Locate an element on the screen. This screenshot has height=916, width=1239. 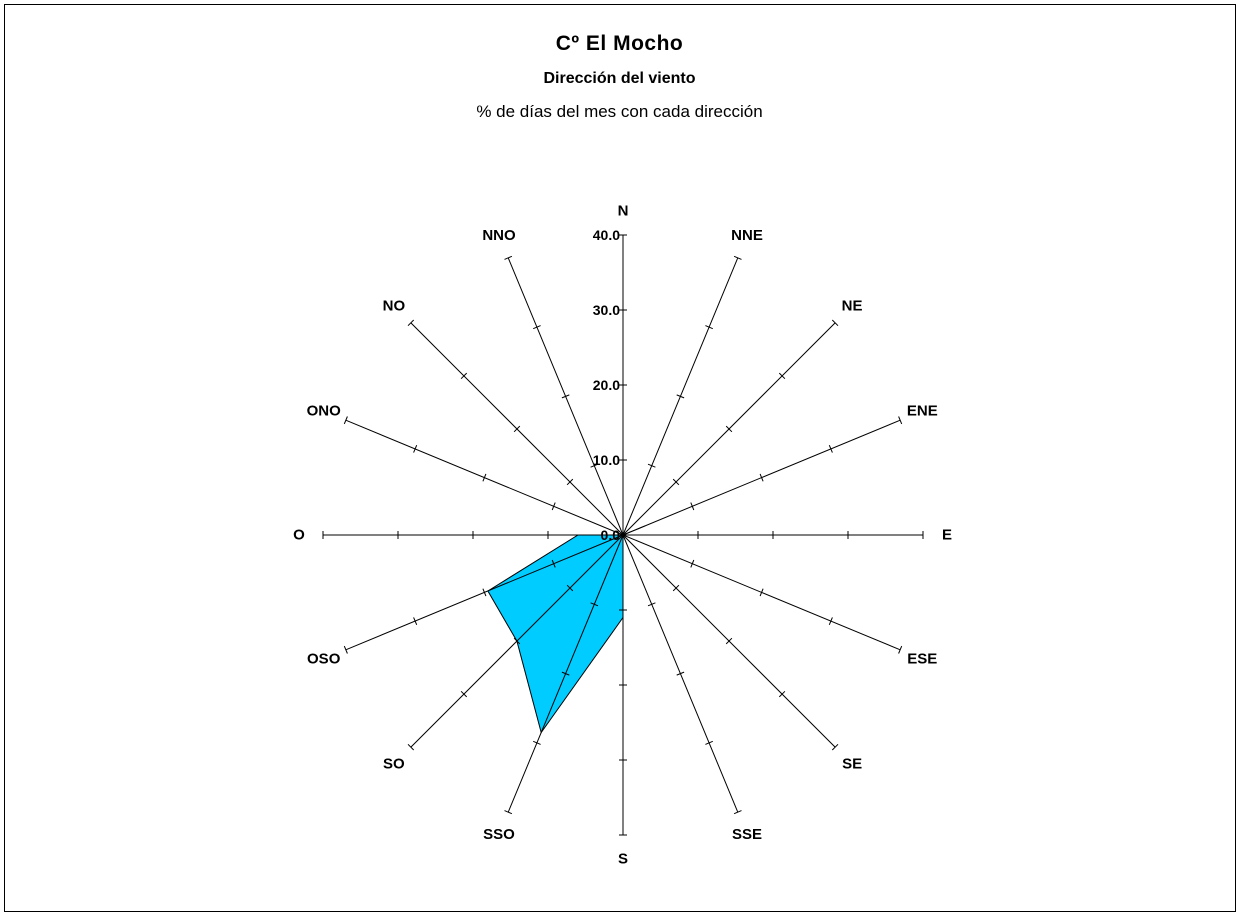
direction-label-se: SE is located at coordinates (852, 764).